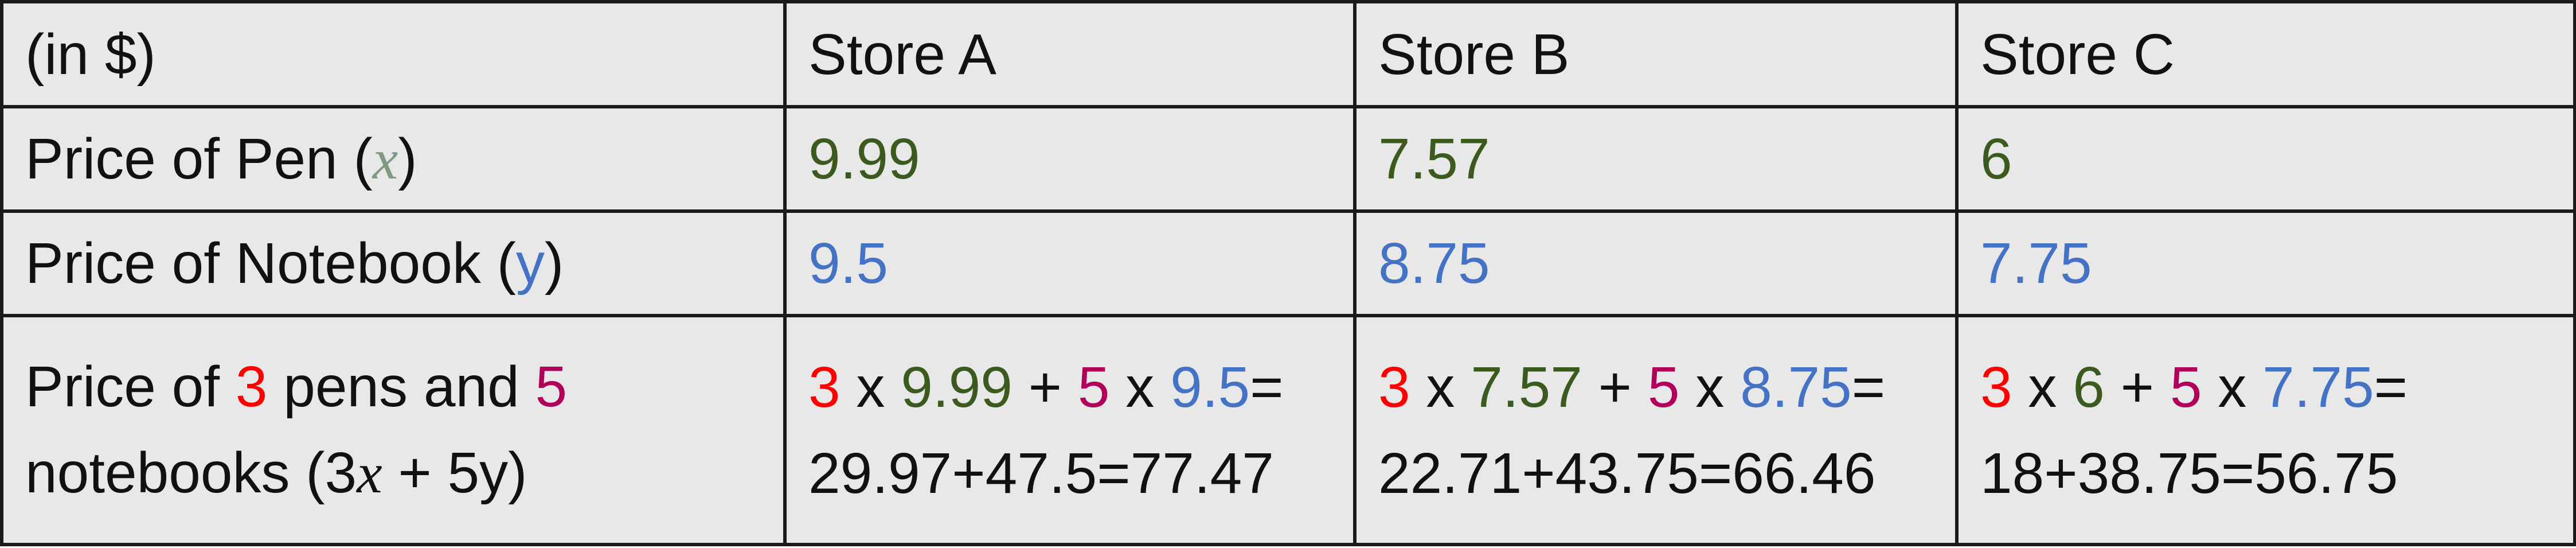  Describe the element at coordinates (2036, 263) in the screenshot. I see `notebook-price-value: 7.75` at that location.